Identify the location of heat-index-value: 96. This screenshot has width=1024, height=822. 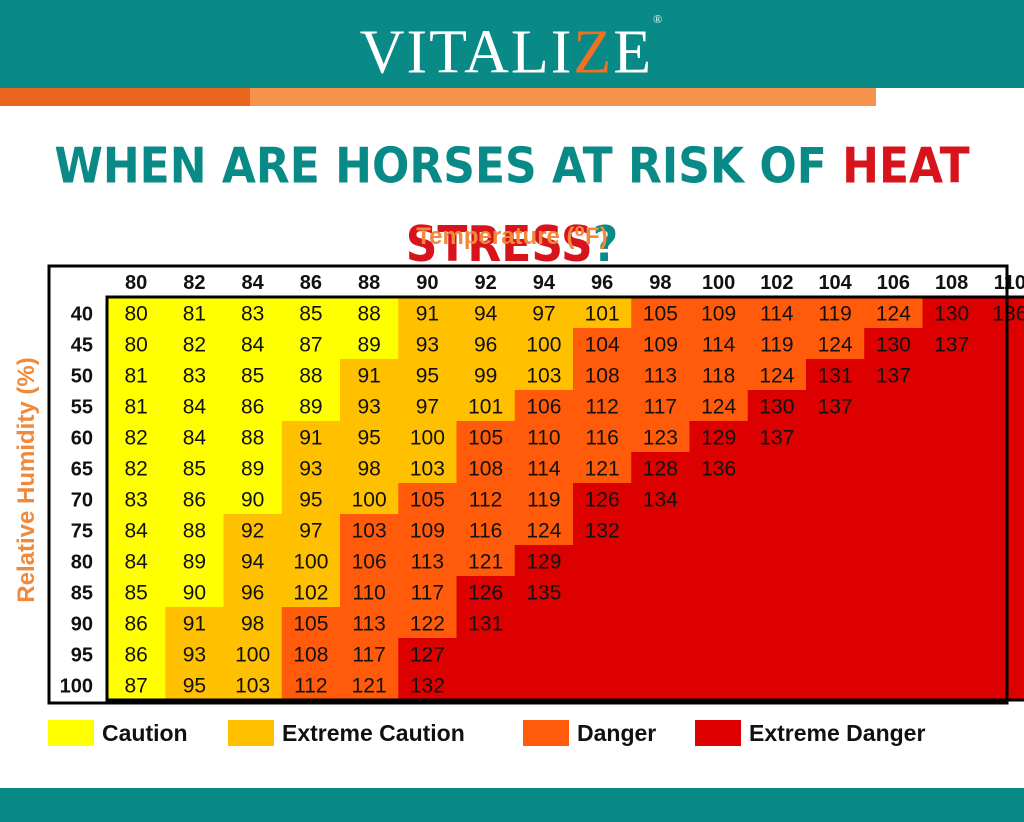
(252, 593).